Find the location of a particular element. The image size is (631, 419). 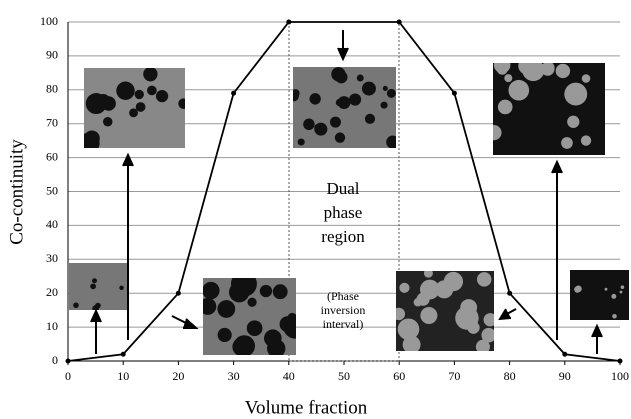

annotation: inversion is located at coordinates (343, 310).